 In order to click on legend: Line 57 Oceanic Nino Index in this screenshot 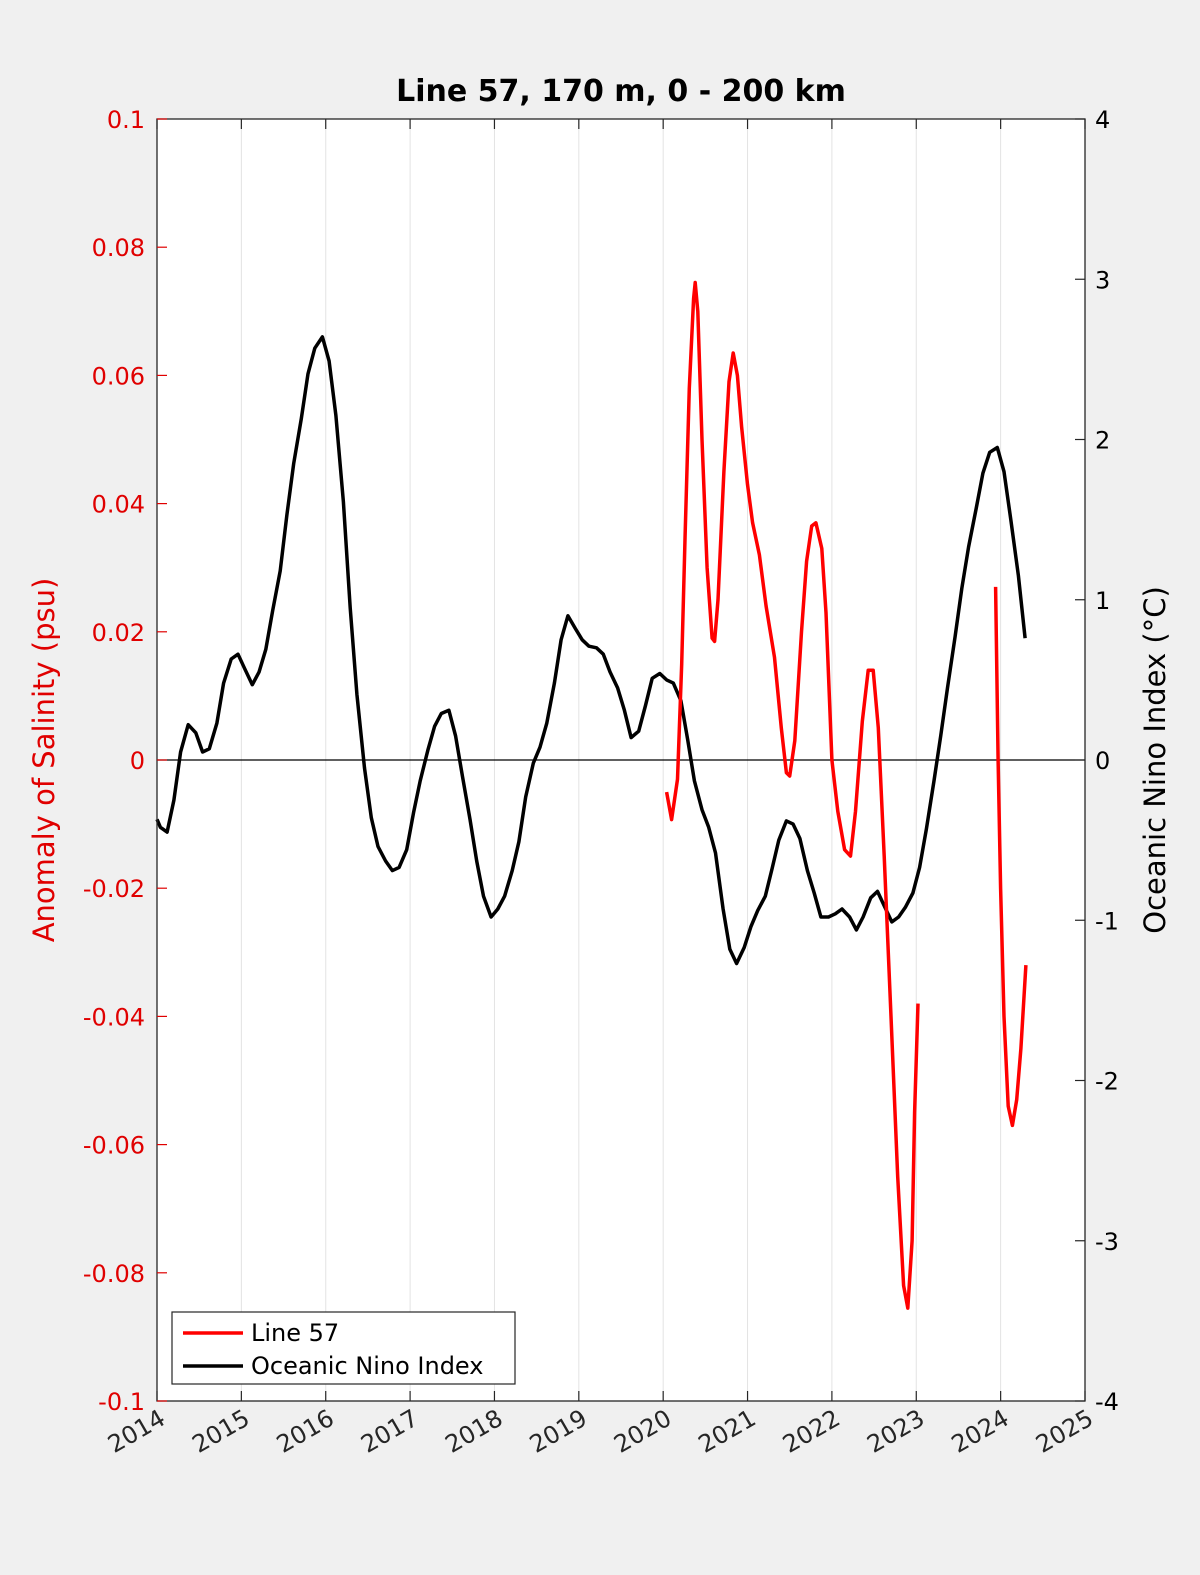, I will do `click(343, 1348)`.